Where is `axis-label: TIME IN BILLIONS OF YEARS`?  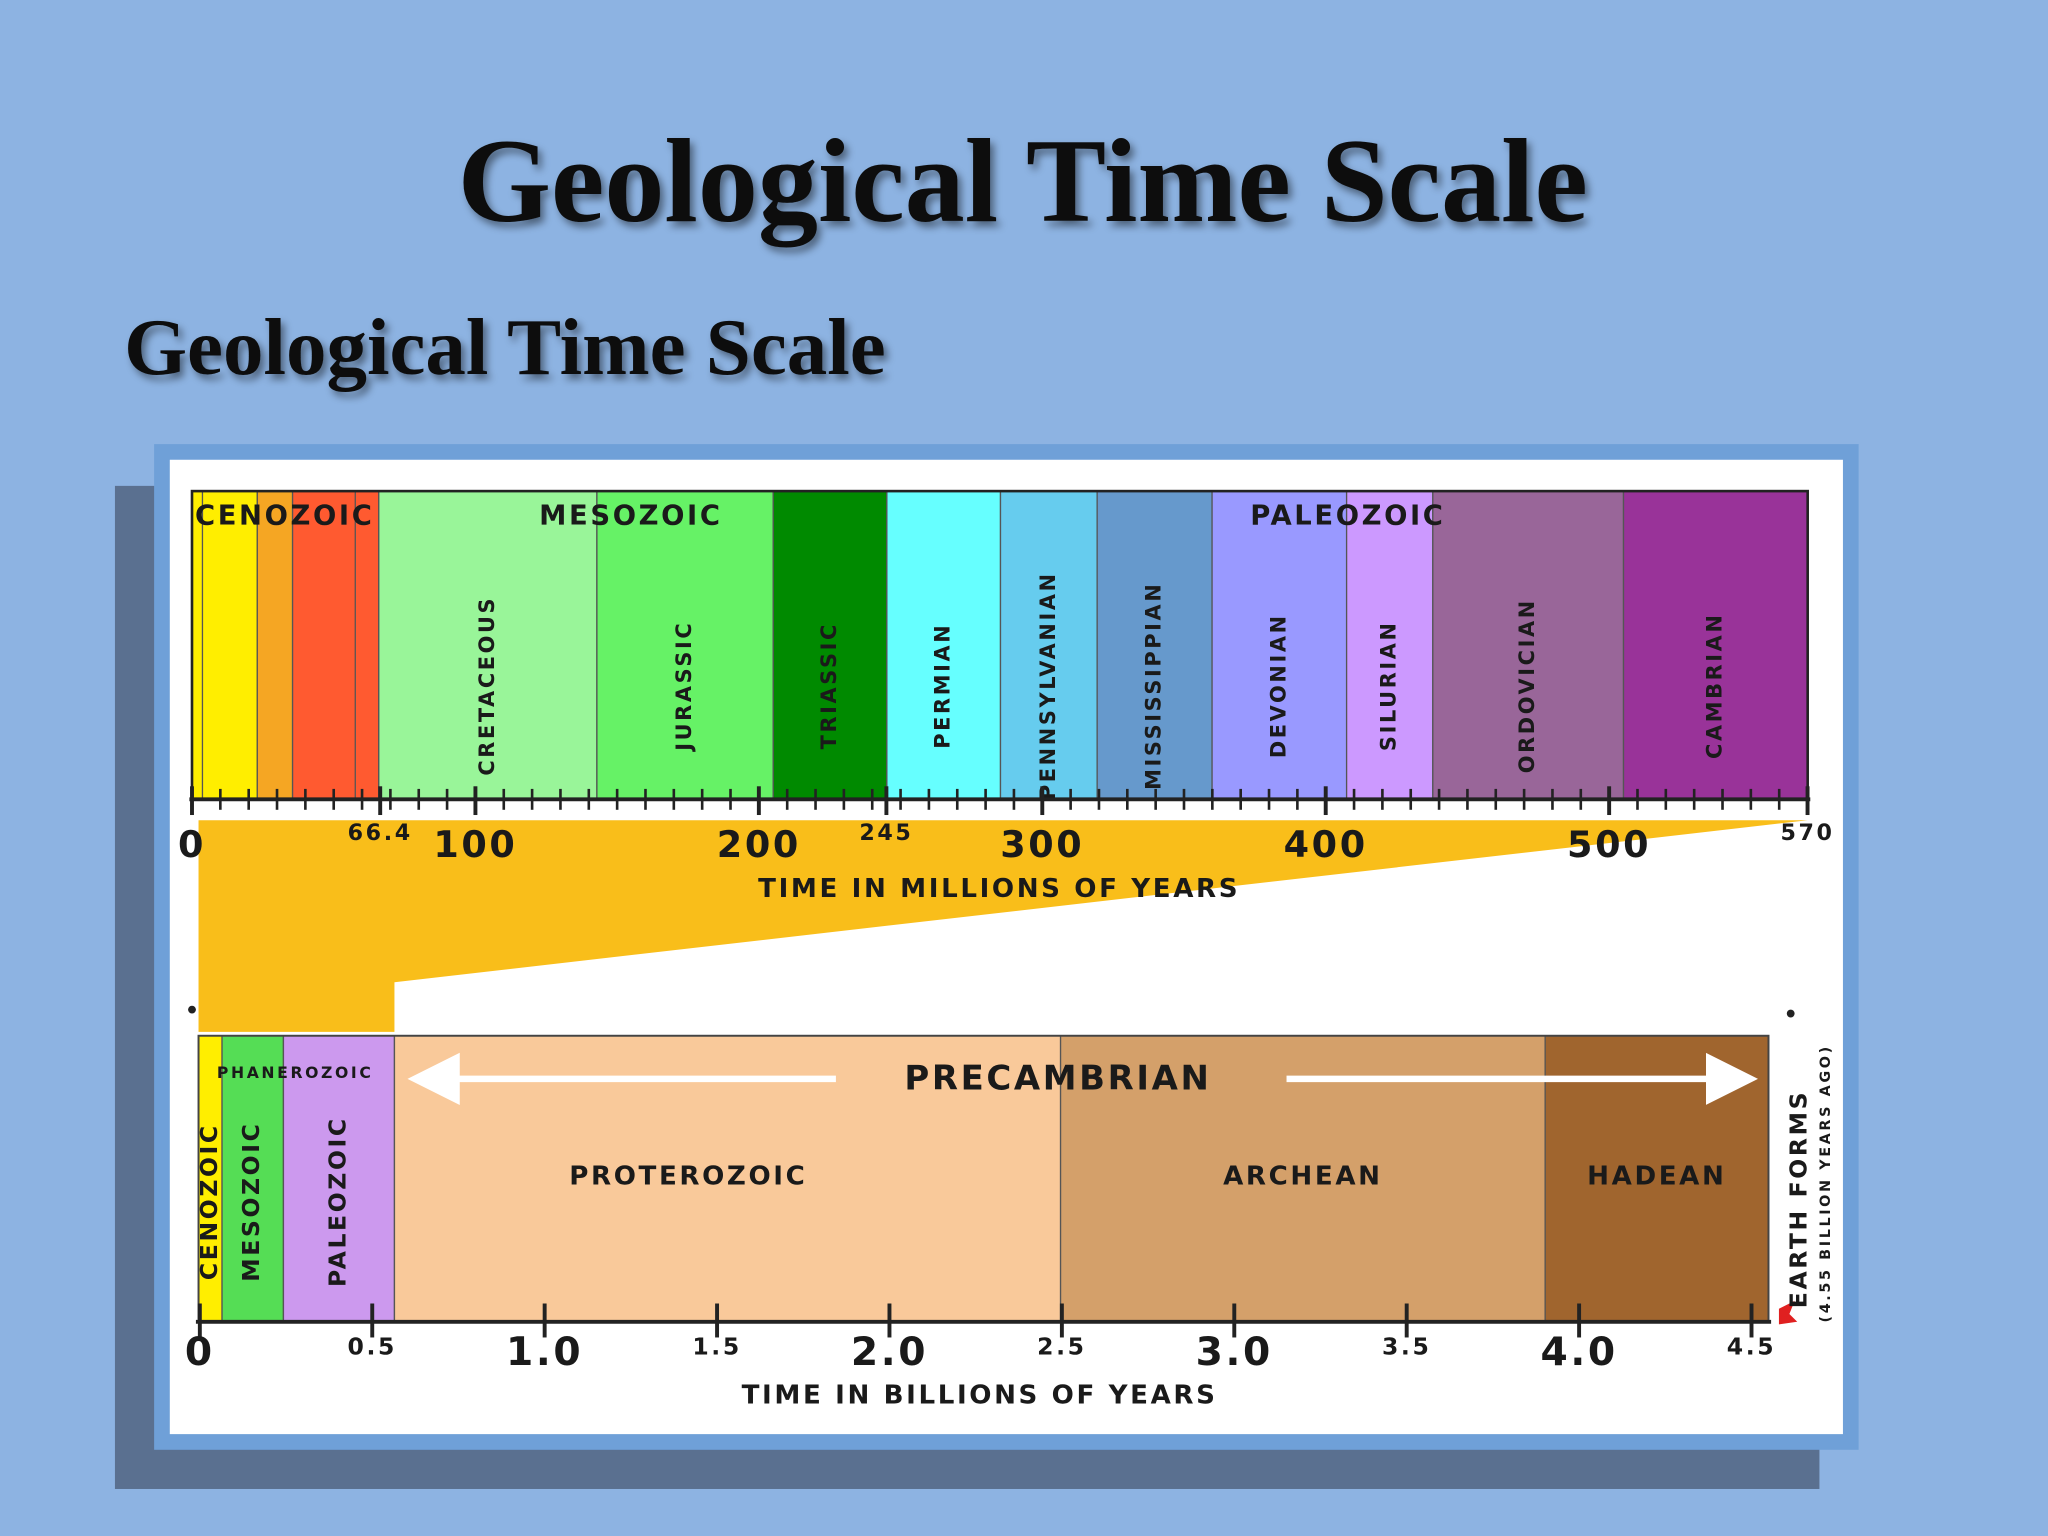 axis-label: TIME IN BILLIONS OF YEARS is located at coordinates (980, 1396).